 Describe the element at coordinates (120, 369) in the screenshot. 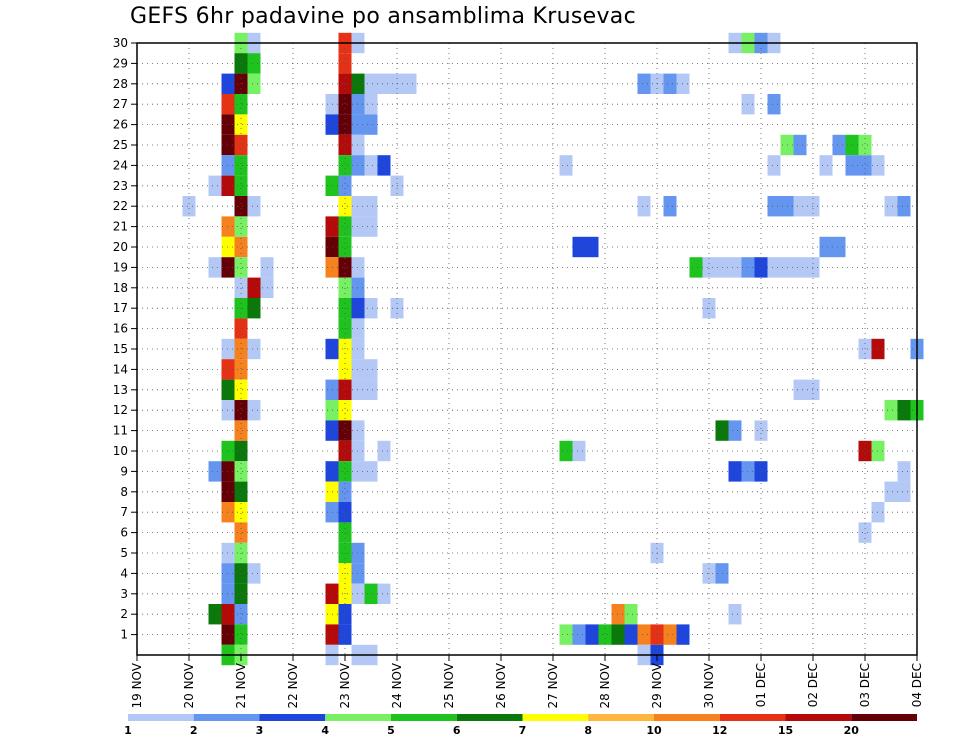

I see `y-tick-label: 14` at that location.